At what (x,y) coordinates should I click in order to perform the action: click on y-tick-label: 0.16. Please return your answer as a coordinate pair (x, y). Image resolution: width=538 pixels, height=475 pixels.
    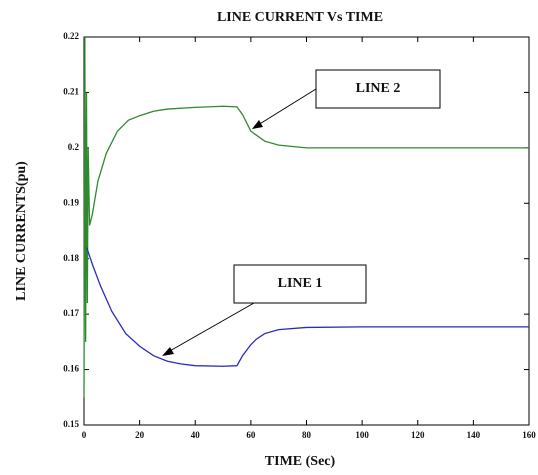
    Looking at the image, I should click on (71, 369).